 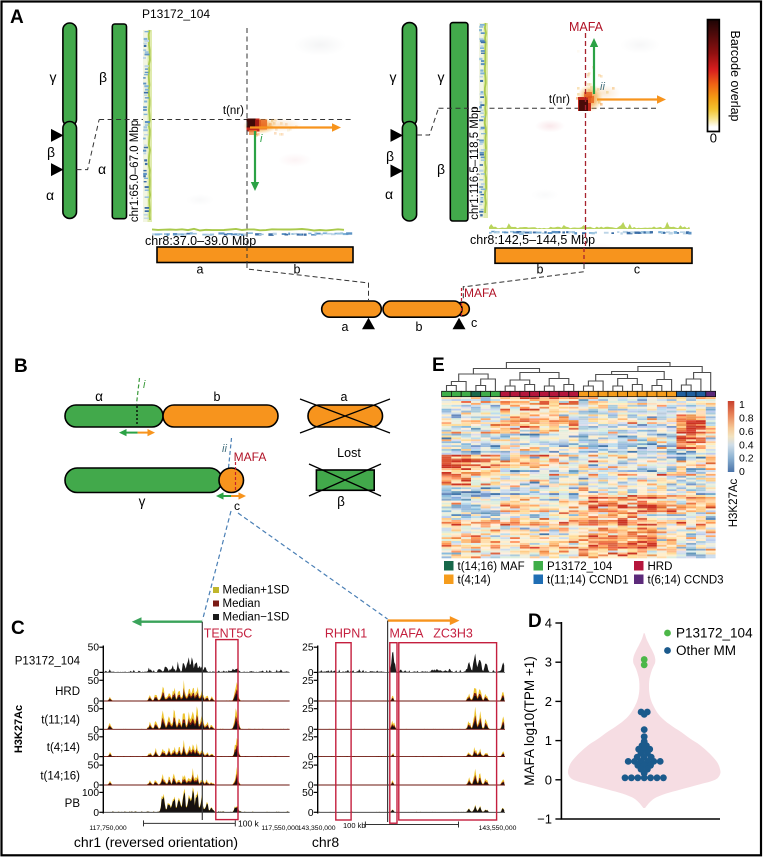 What do you see at coordinates (200, 241) in the screenshot?
I see `svg-text: chr8:37.0–39.0 Mbp` at bounding box center [200, 241].